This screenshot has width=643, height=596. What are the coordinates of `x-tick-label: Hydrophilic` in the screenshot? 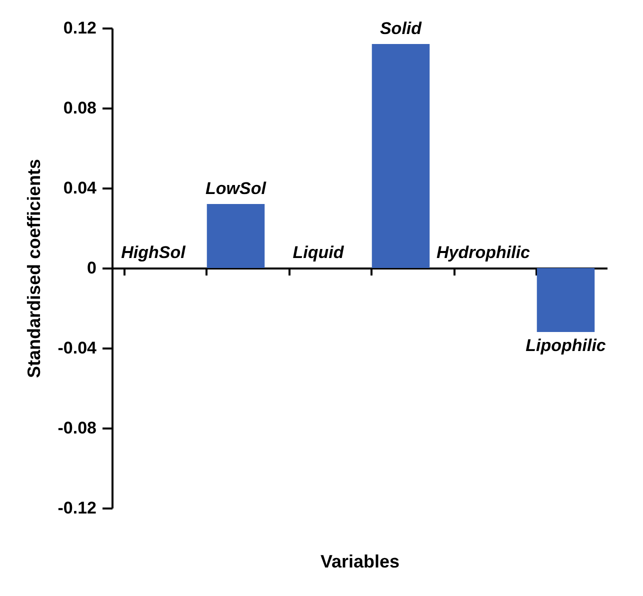 It's located at (483, 252).